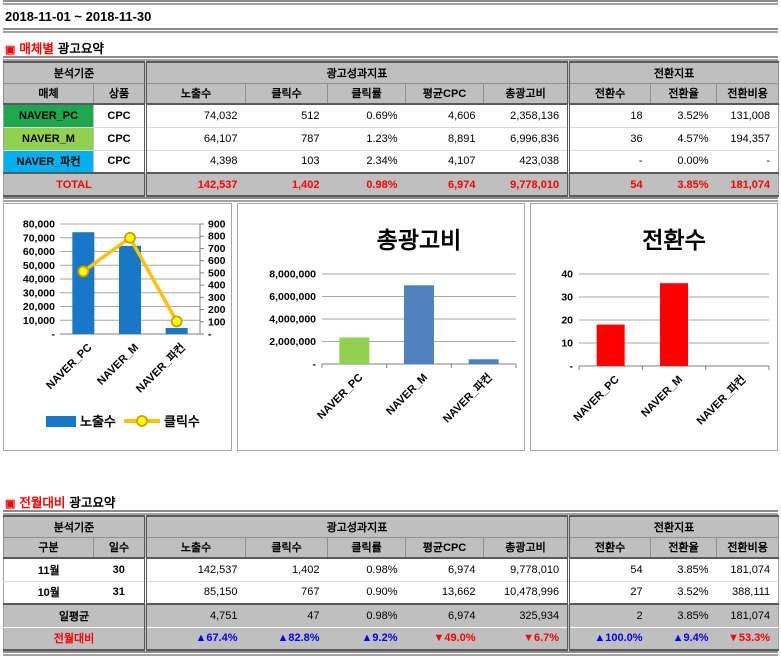  What do you see at coordinates (36, 49) in the screenshot?
I see `section-title-accent: 매체별` at bounding box center [36, 49].